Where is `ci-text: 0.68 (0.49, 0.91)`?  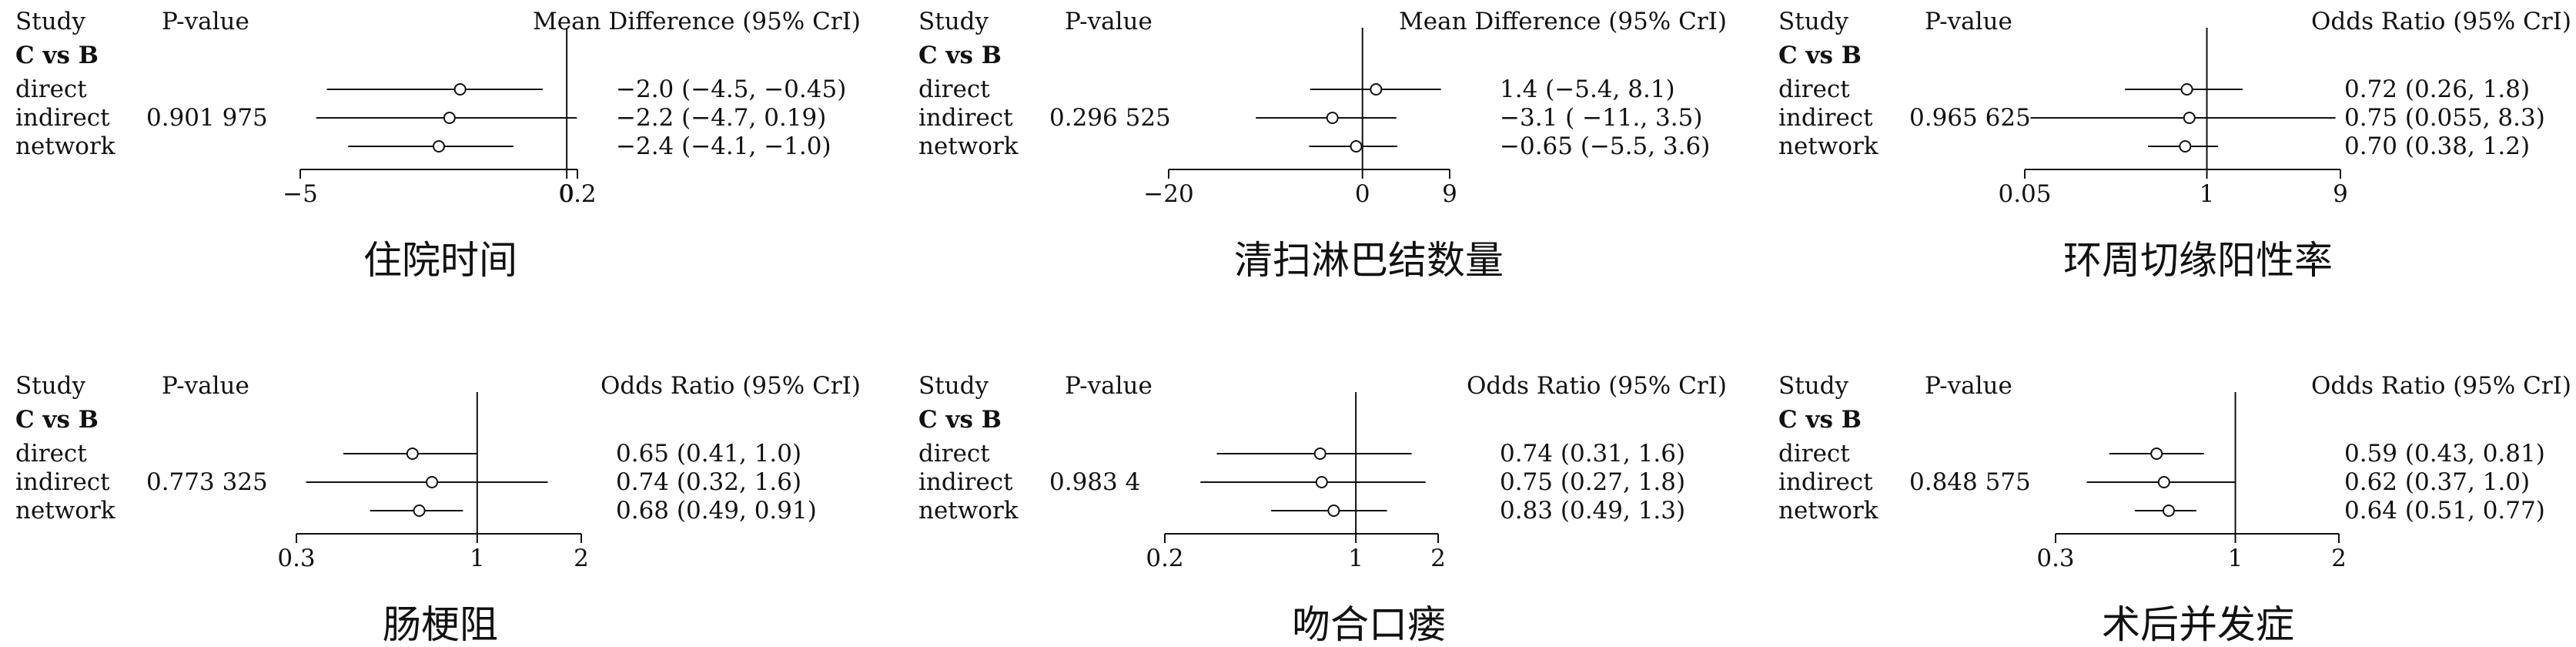
ci-text: 0.68 (0.49, 0.91) is located at coordinates (717, 511).